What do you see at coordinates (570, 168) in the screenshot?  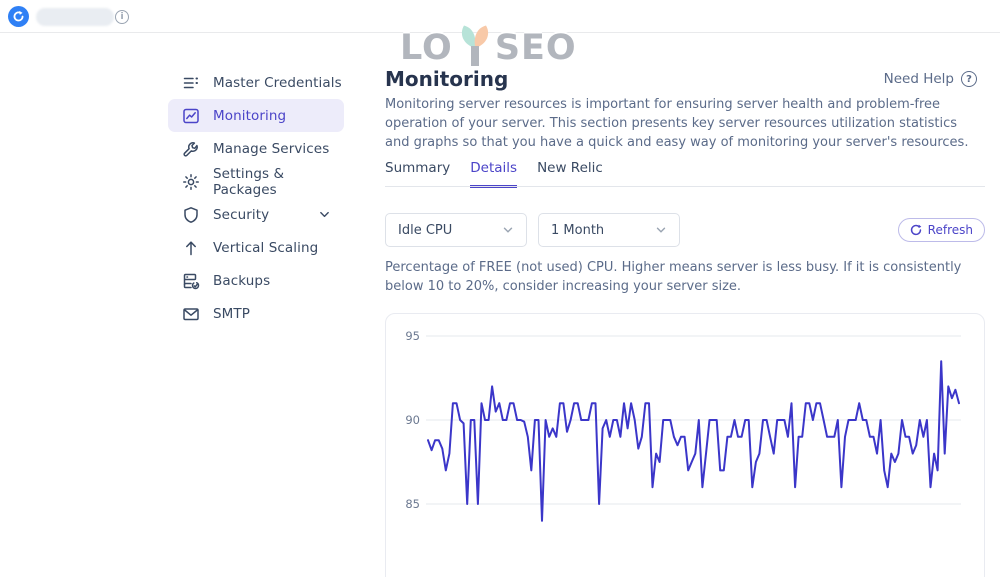 I see `tab-new-relic: New Relic` at bounding box center [570, 168].